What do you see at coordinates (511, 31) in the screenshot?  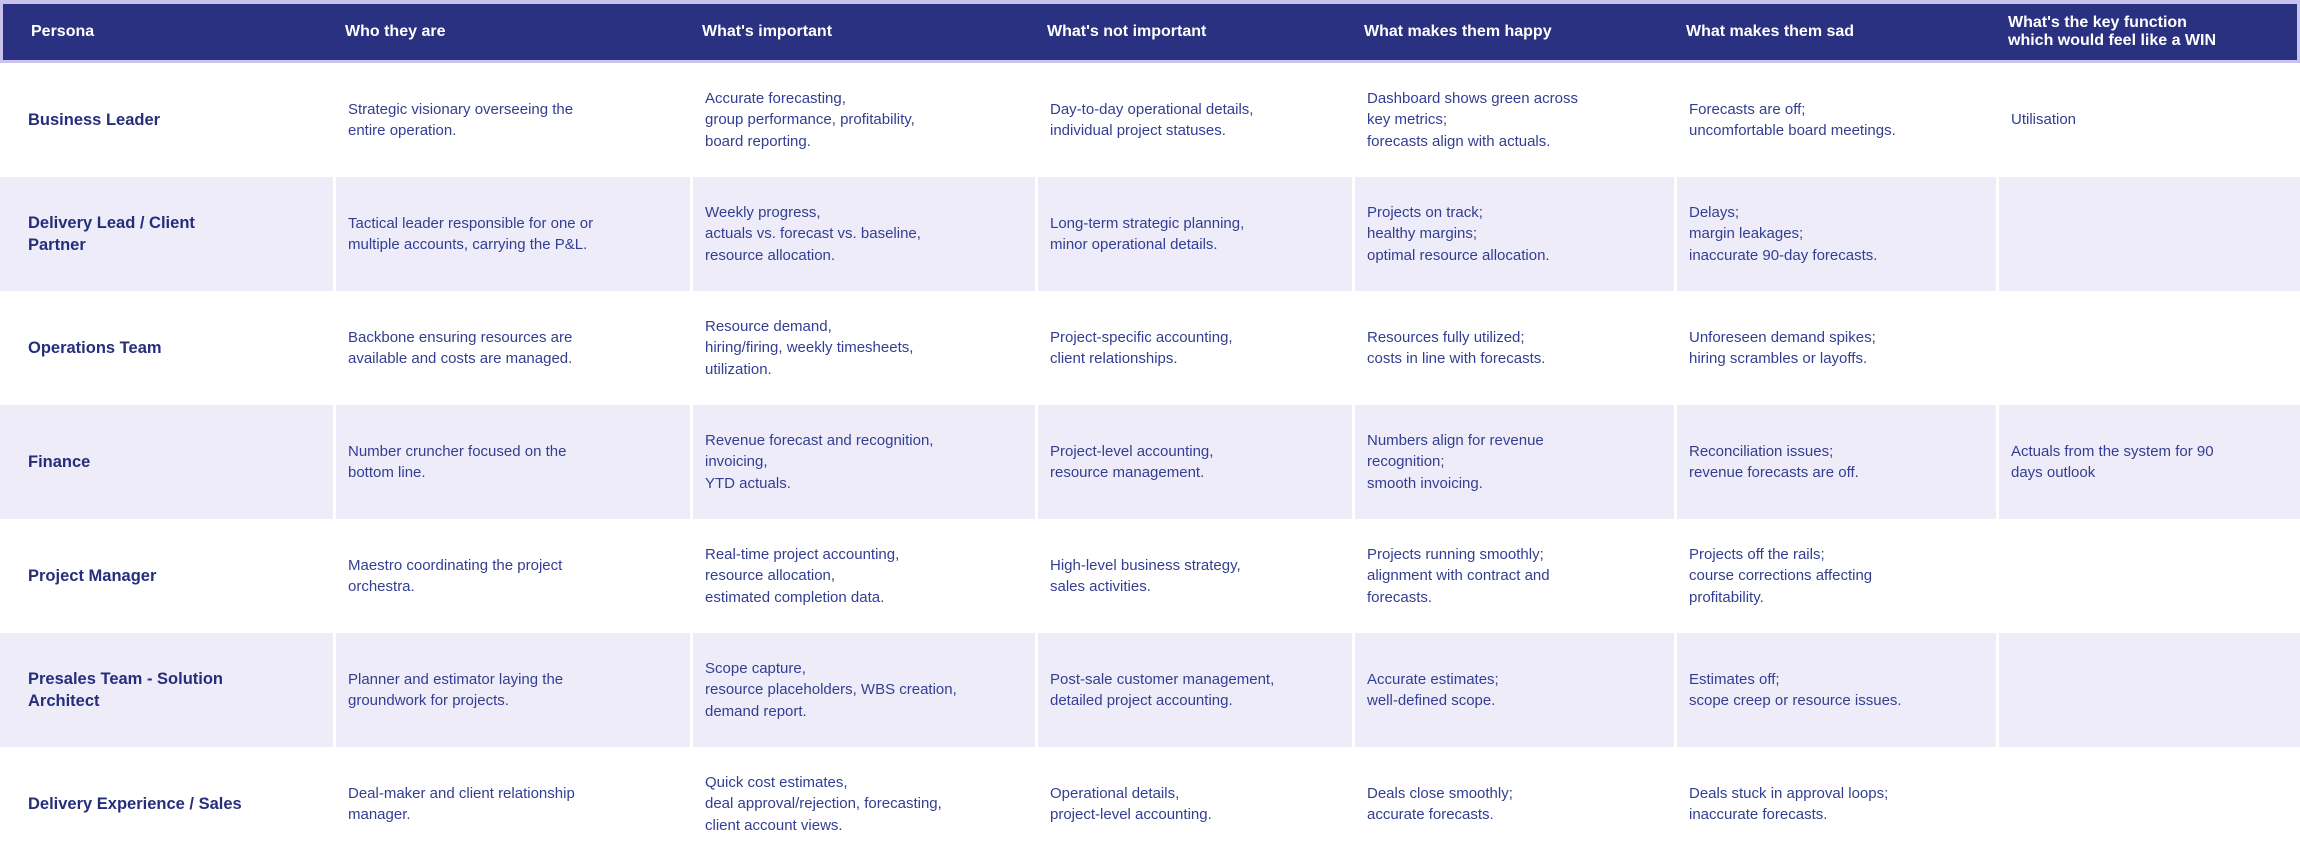 I see `column-header-who-they-are: Who they are` at bounding box center [511, 31].